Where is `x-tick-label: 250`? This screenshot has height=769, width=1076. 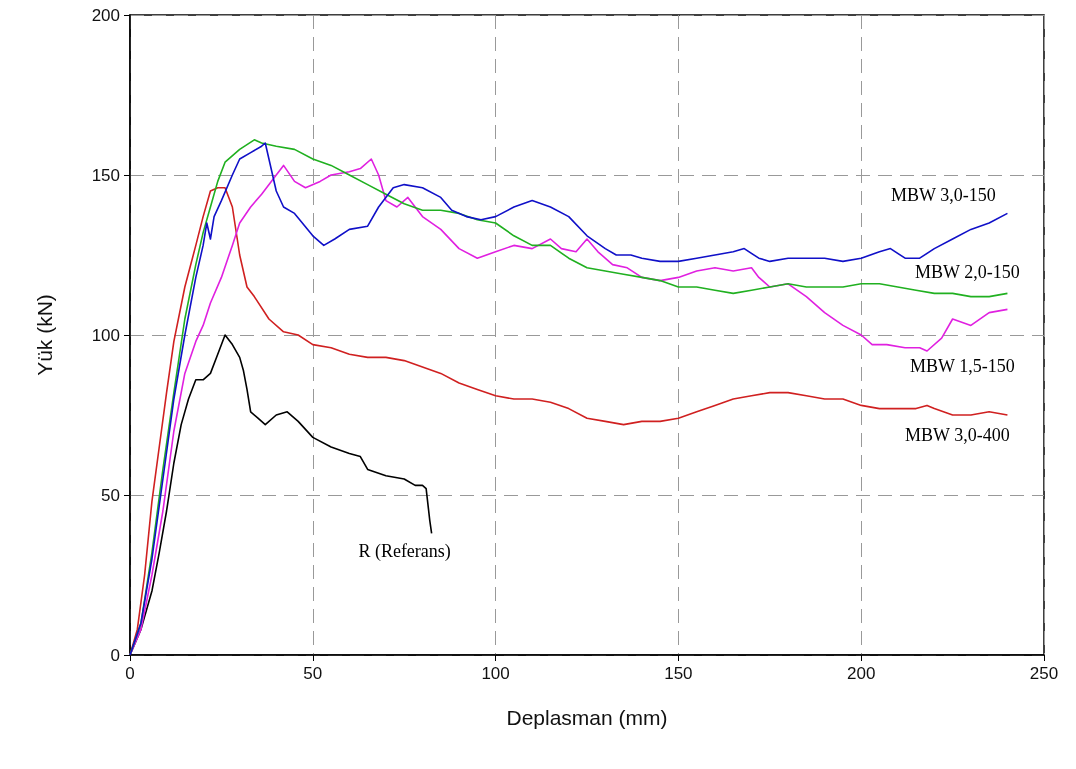
x-tick-label: 250 is located at coordinates (1044, 673).